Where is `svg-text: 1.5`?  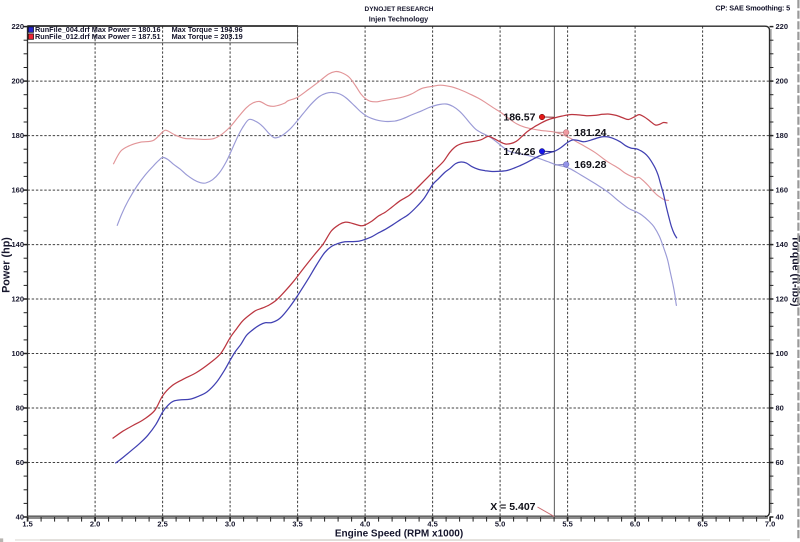
svg-text: 1.5 is located at coordinates (27, 523).